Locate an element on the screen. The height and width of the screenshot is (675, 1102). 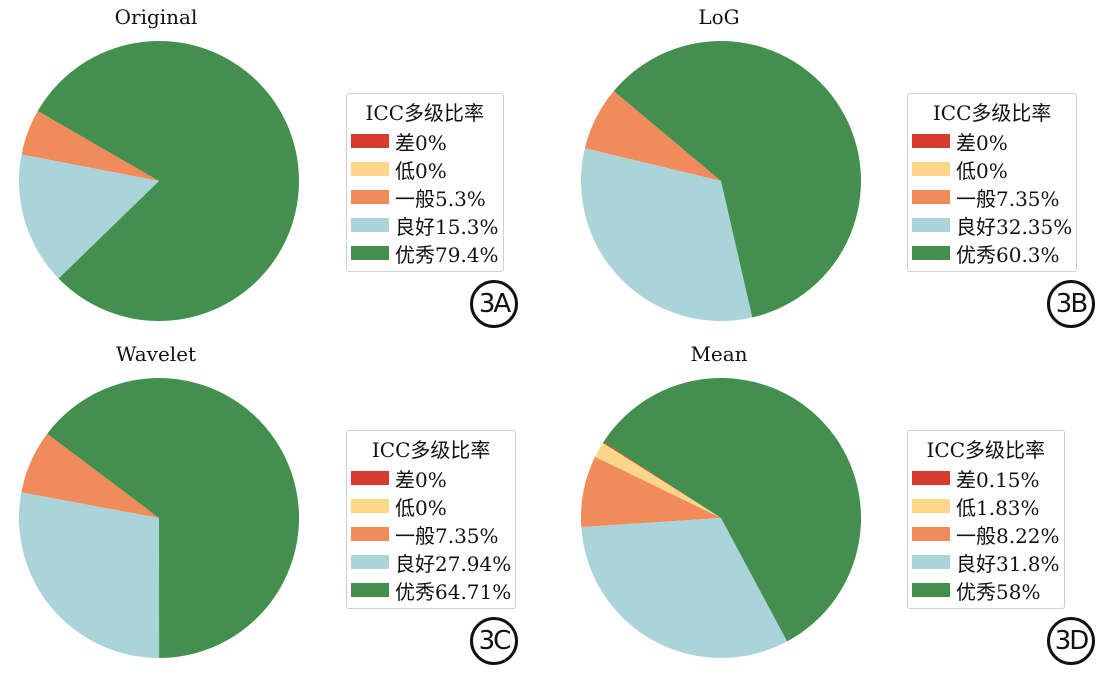
legend-item-excellent: 优秀60.3% is located at coordinates (992, 253).